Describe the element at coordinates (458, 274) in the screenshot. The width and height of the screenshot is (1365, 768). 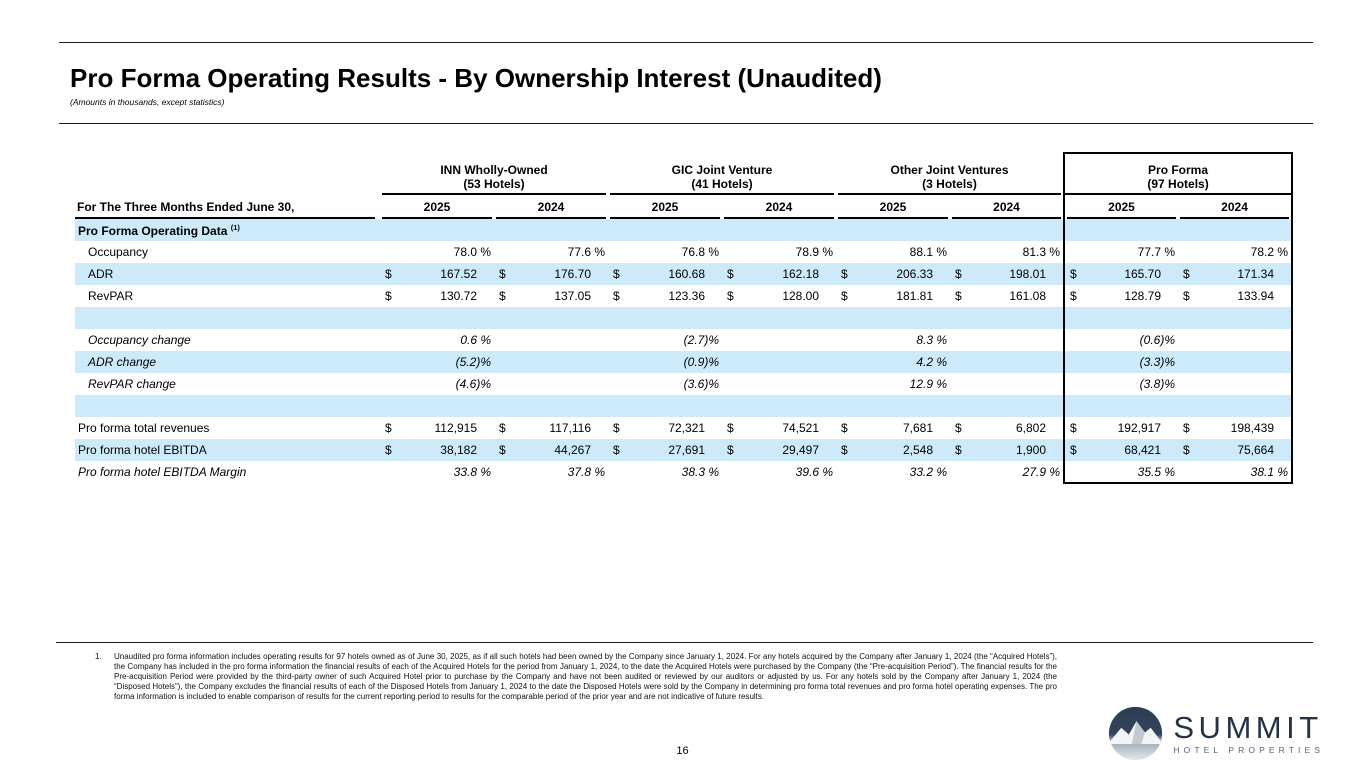
I see `cell-value: 167.52` at that location.